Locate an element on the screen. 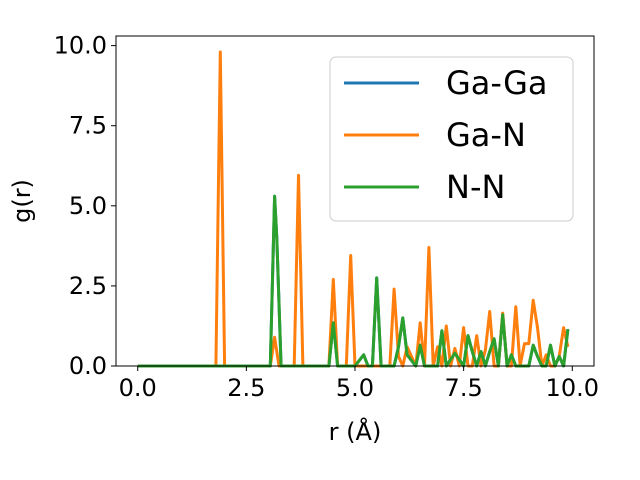  x-axis-label: r (Å) is located at coordinates (355, 431).